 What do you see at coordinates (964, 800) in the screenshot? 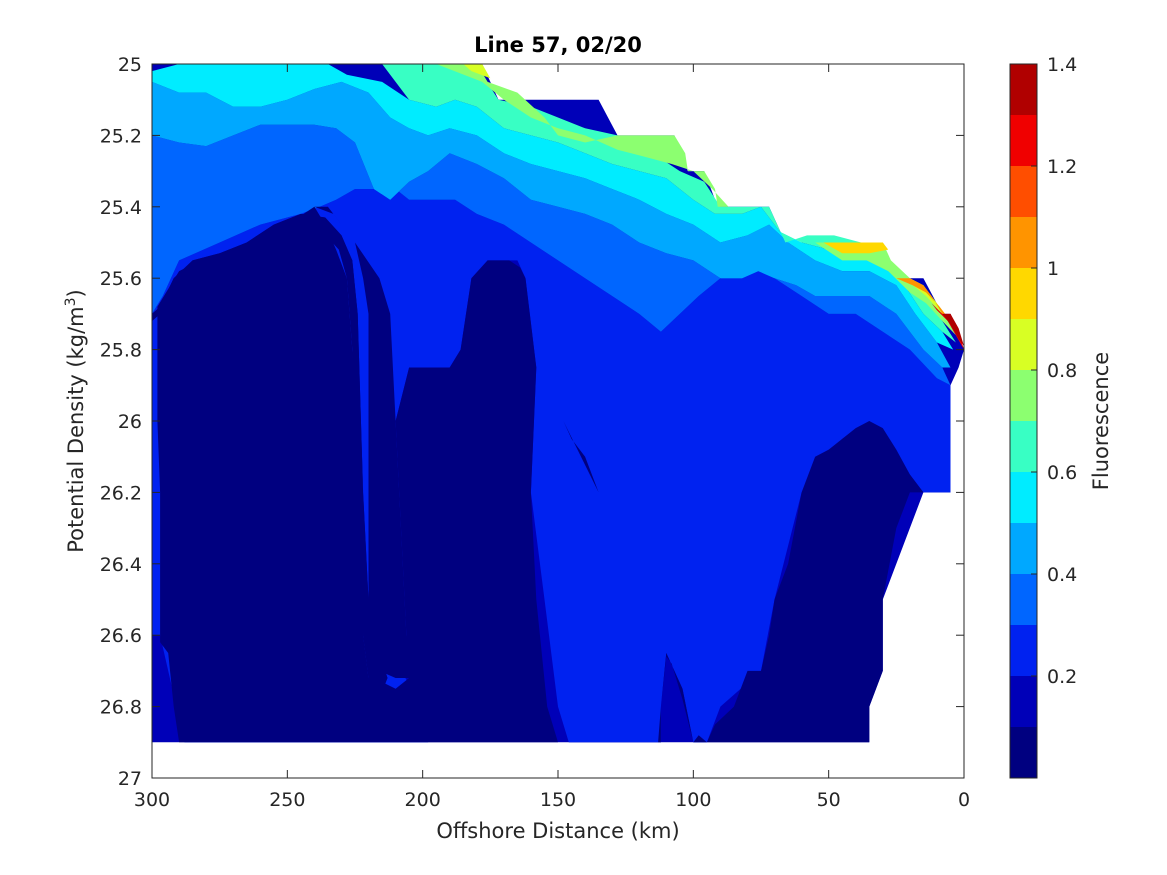
I see `x-tick-label: 0` at bounding box center [964, 800].